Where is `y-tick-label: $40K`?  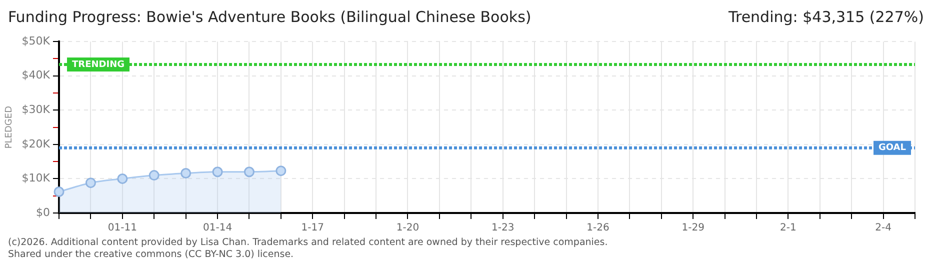
y-tick-label: $40K is located at coordinates (36, 75).